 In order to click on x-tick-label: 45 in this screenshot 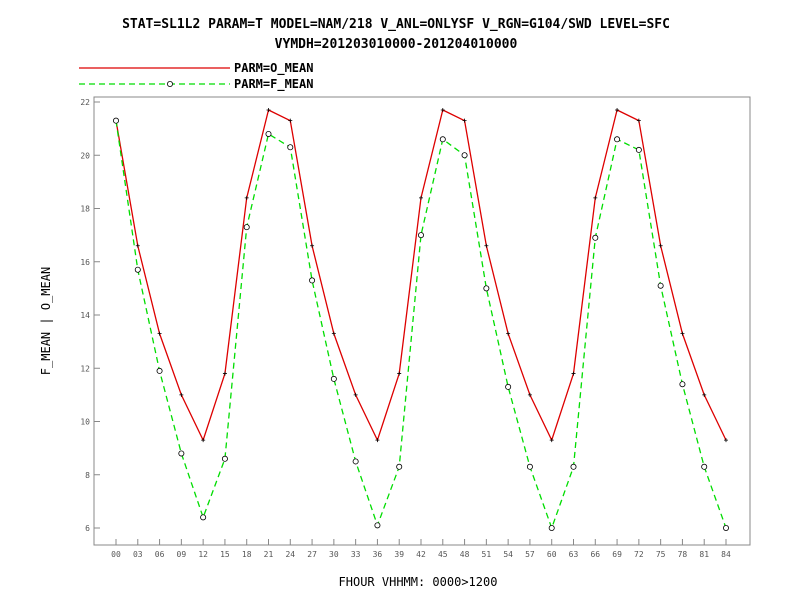, I will do `click(443, 554)`.